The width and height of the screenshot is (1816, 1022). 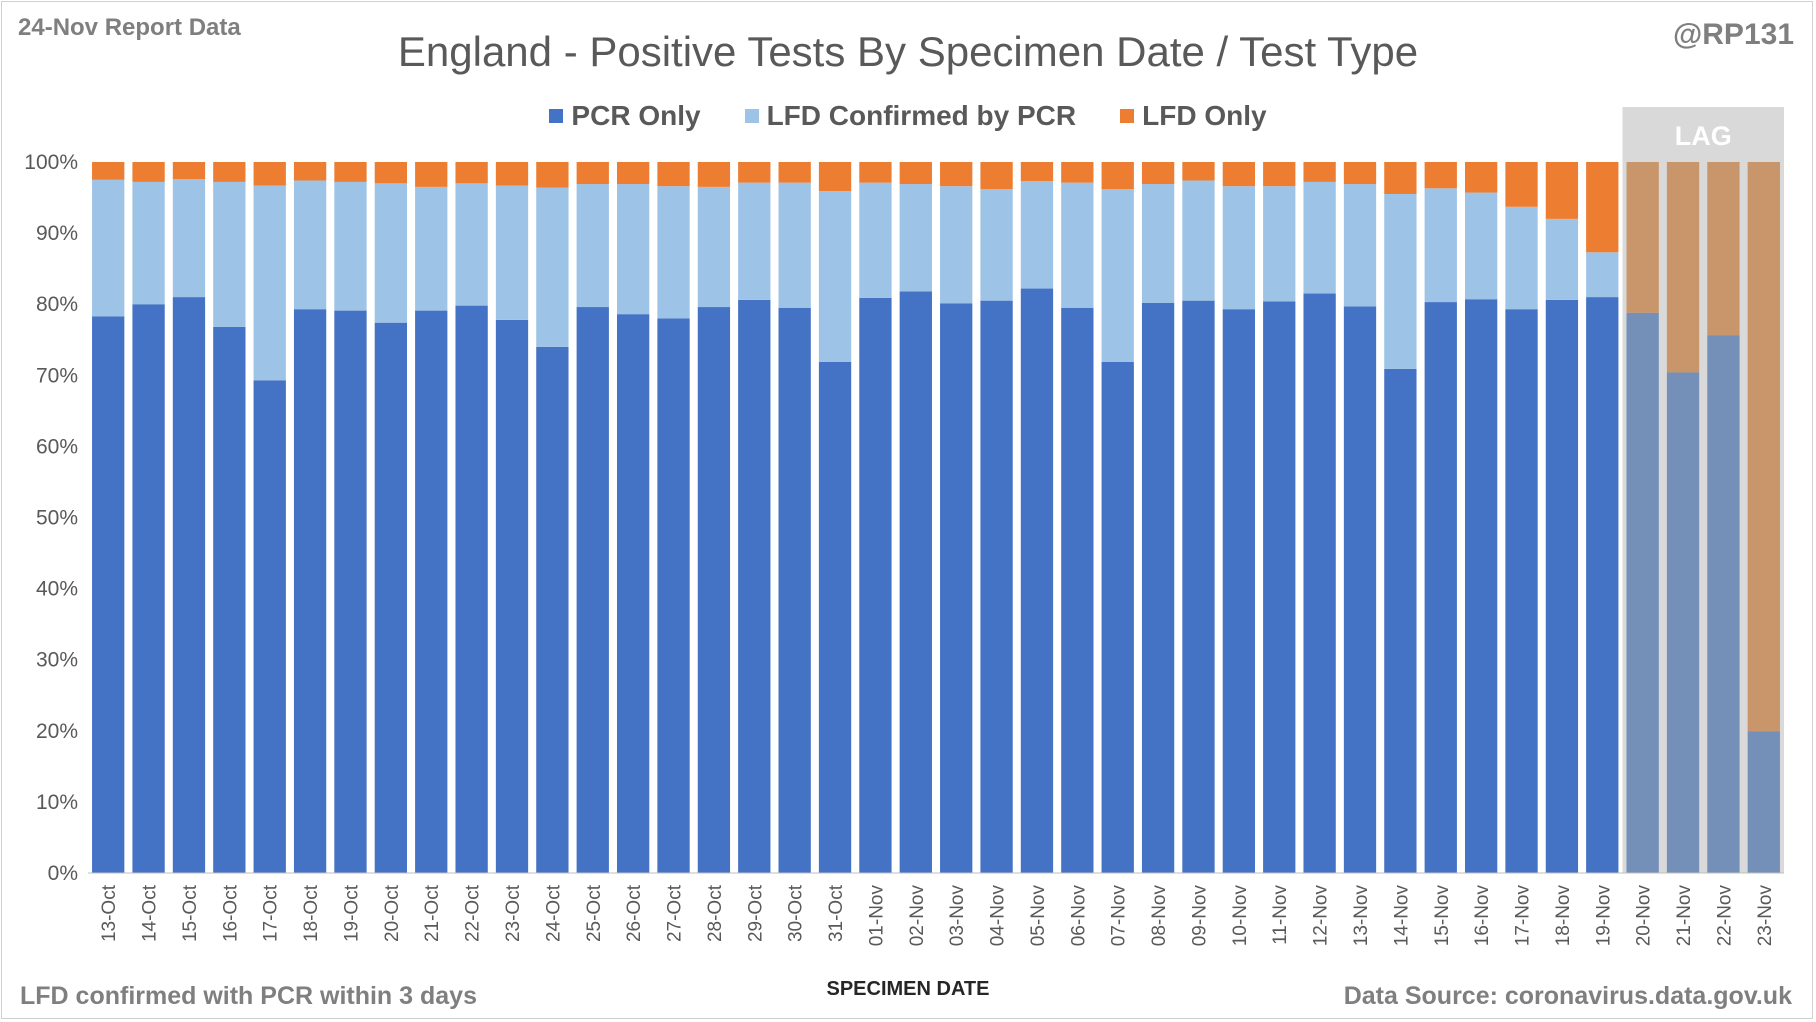 What do you see at coordinates (1482, 916) in the screenshot?
I see `x-tick-label: 16-Nov` at bounding box center [1482, 916].